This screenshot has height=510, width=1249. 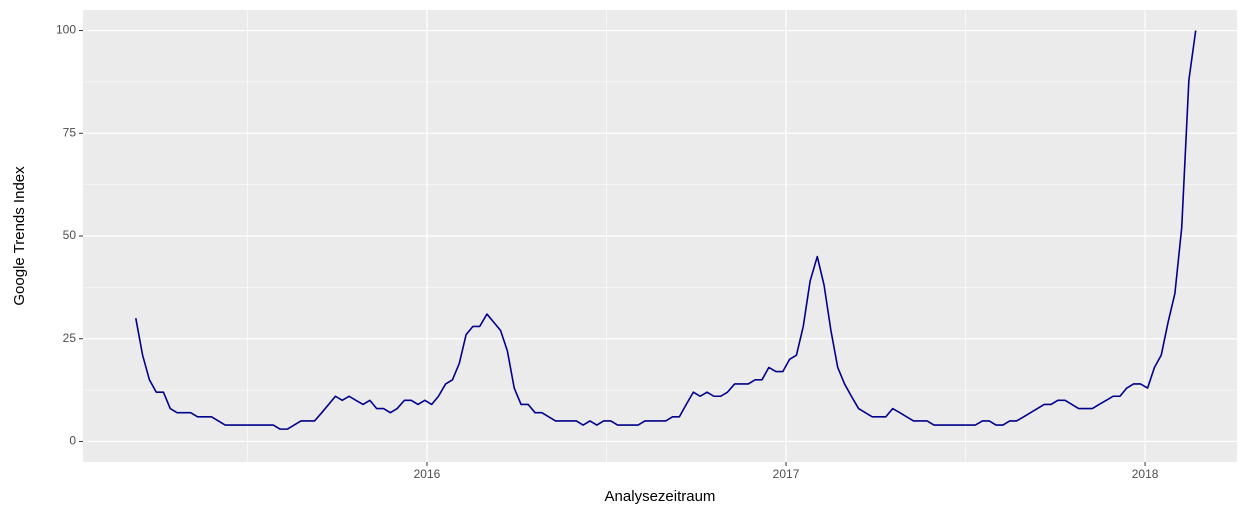 What do you see at coordinates (19, 236) in the screenshot?
I see `y-axis-title: Google Trends Index` at bounding box center [19, 236].